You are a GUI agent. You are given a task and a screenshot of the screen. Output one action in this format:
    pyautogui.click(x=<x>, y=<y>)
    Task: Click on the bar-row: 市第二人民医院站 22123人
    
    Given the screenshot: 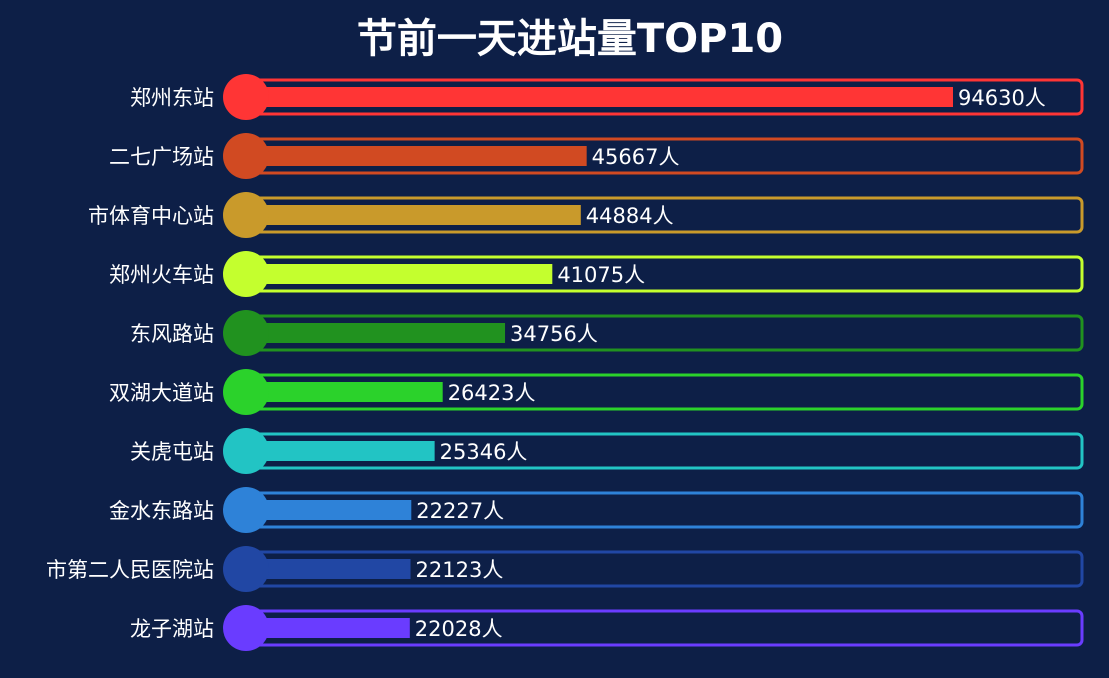 What is the action you would take?
    pyautogui.click(x=565, y=569)
    